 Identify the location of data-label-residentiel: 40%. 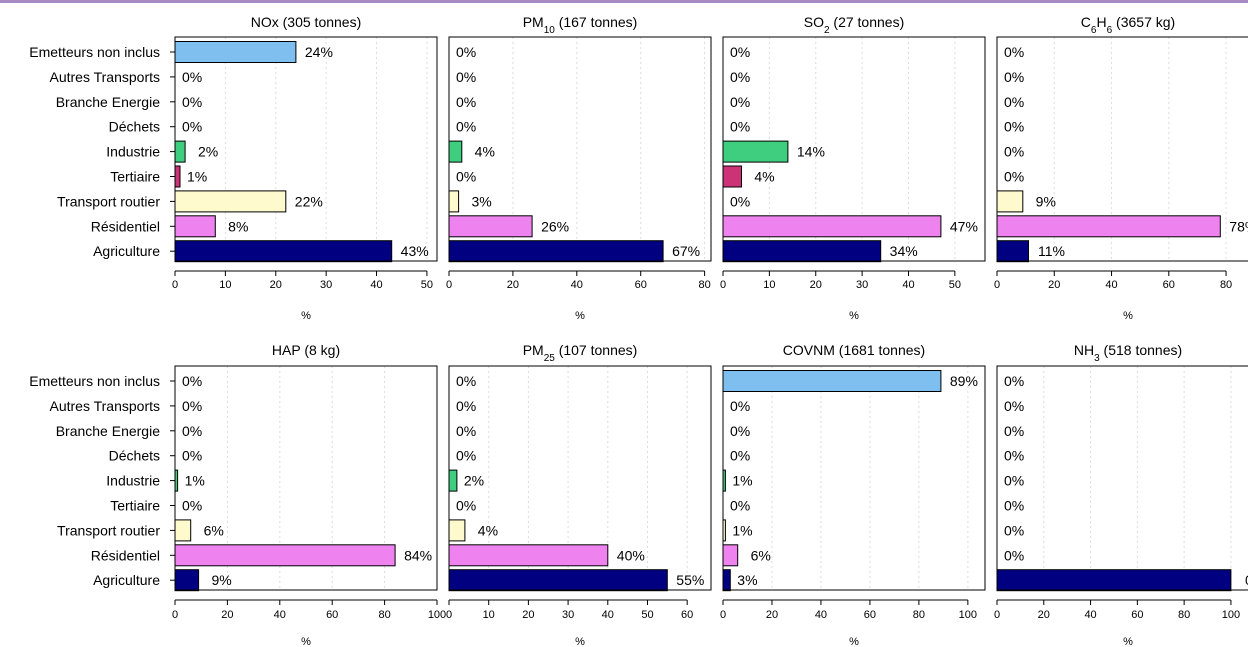
(631, 555).